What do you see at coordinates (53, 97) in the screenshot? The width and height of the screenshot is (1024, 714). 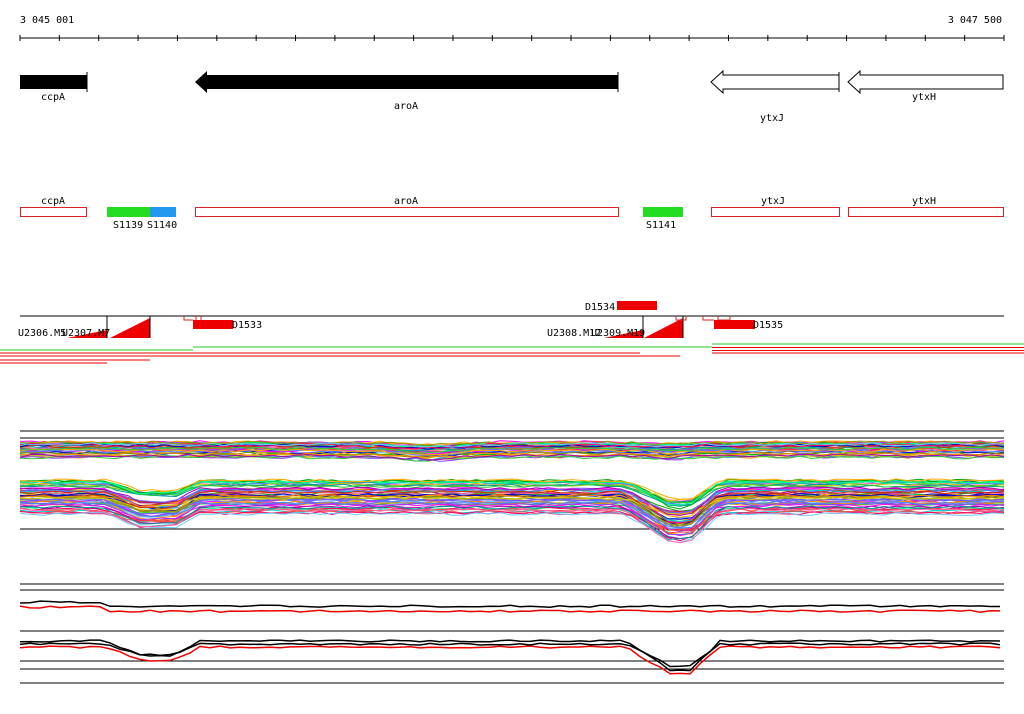 I see `gene-ccpA-label: ccpA` at bounding box center [53, 97].